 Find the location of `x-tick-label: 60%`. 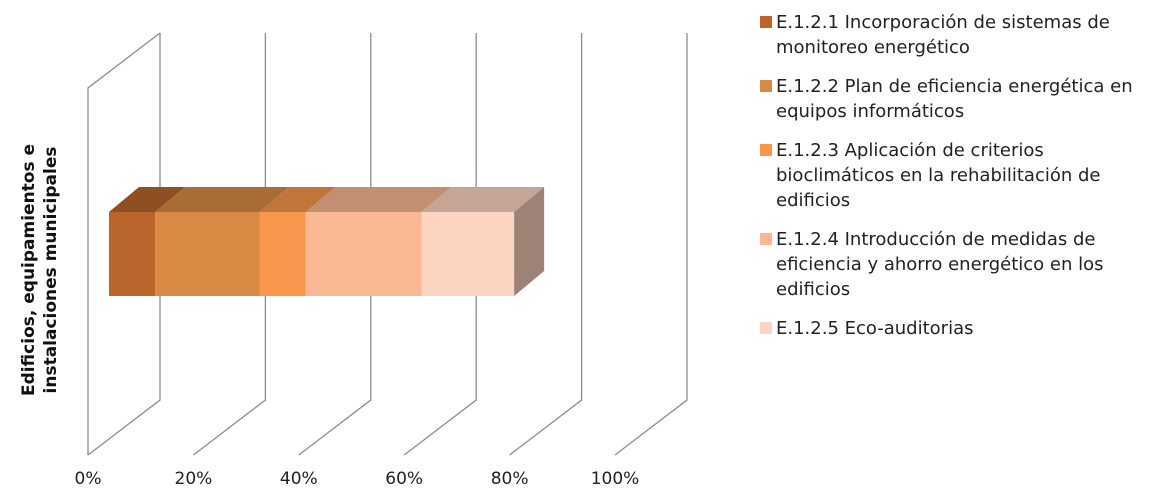

x-tick-label: 60% is located at coordinates (404, 479).